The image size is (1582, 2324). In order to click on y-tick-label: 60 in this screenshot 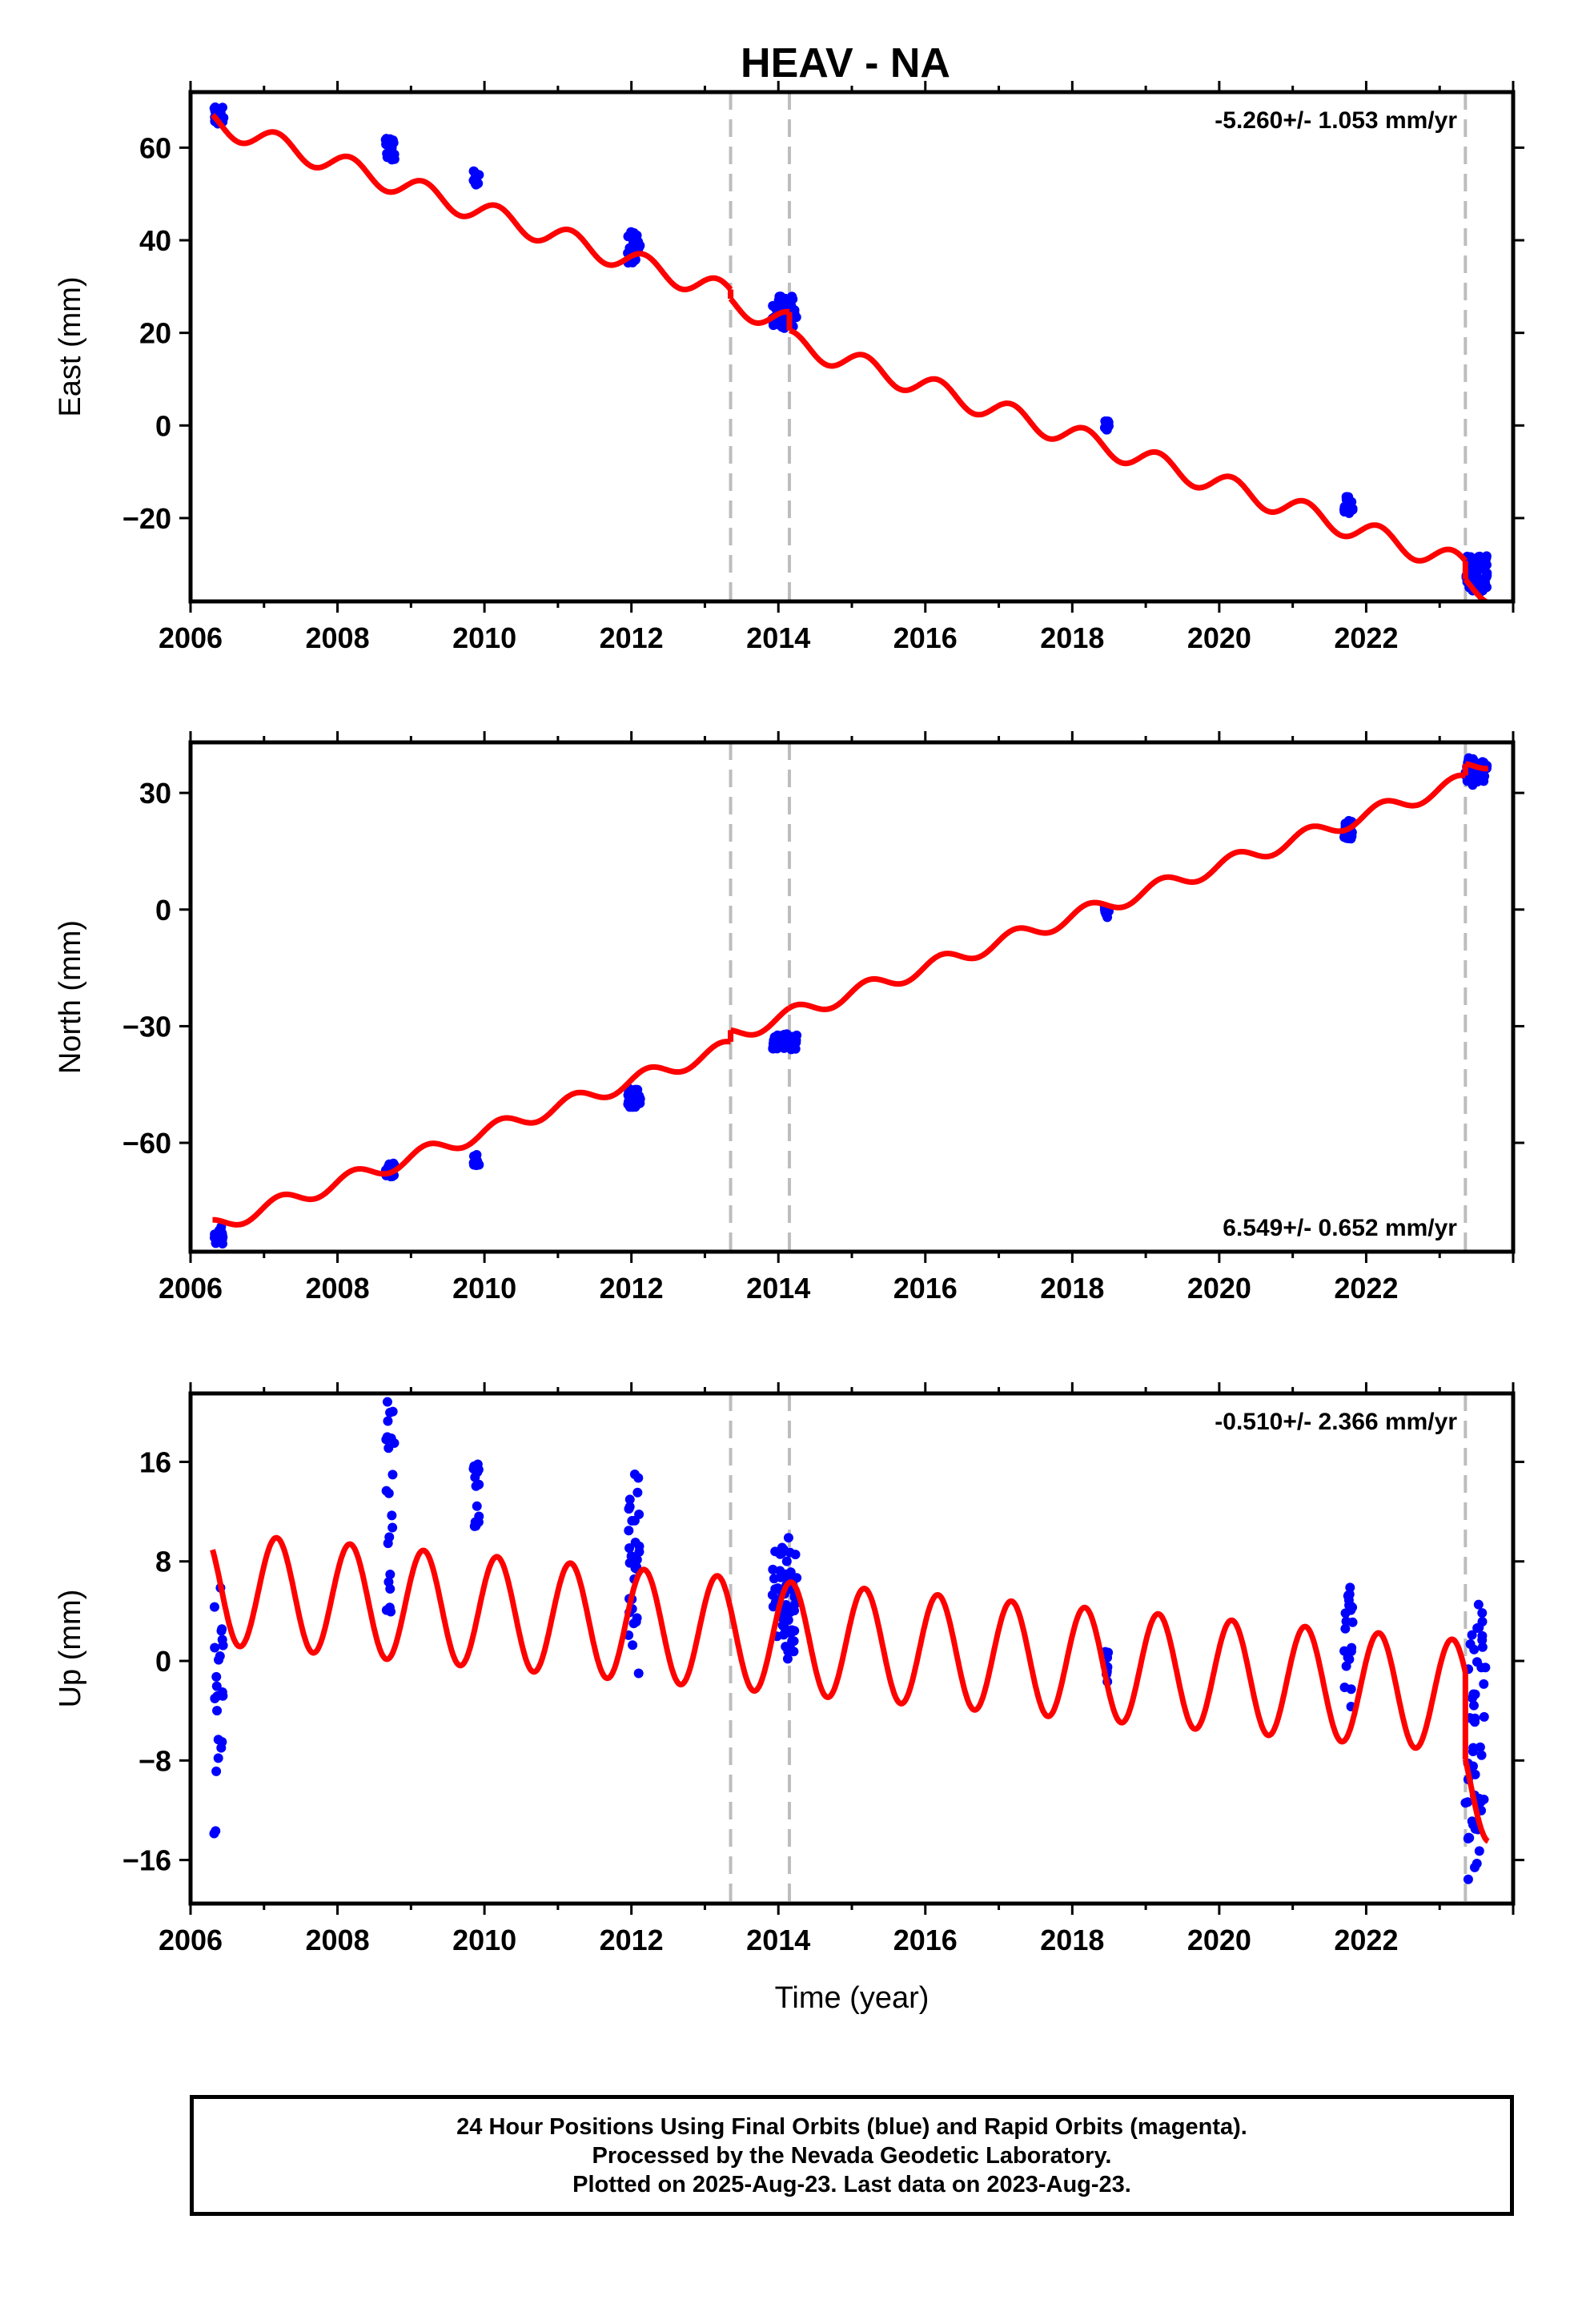, I will do `click(155, 147)`.